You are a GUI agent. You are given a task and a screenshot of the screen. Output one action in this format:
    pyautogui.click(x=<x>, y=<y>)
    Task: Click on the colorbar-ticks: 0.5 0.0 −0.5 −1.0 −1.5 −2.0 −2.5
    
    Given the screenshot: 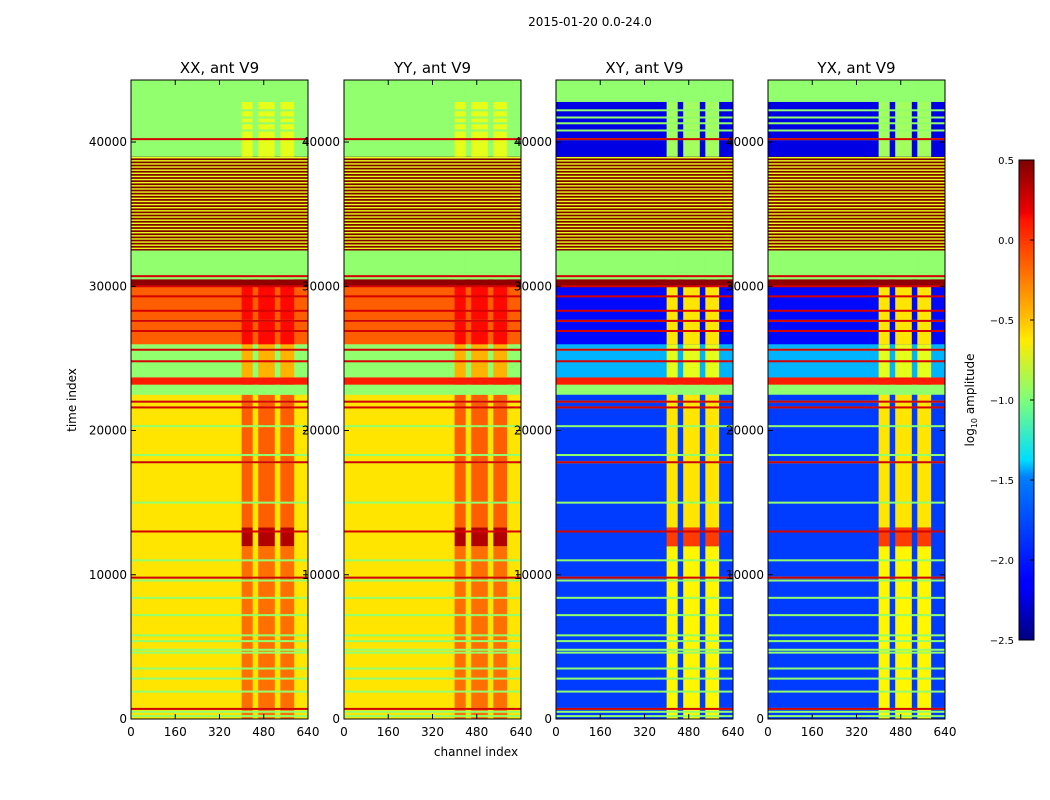 What is the action you would take?
    pyautogui.click(x=1012, y=401)
    